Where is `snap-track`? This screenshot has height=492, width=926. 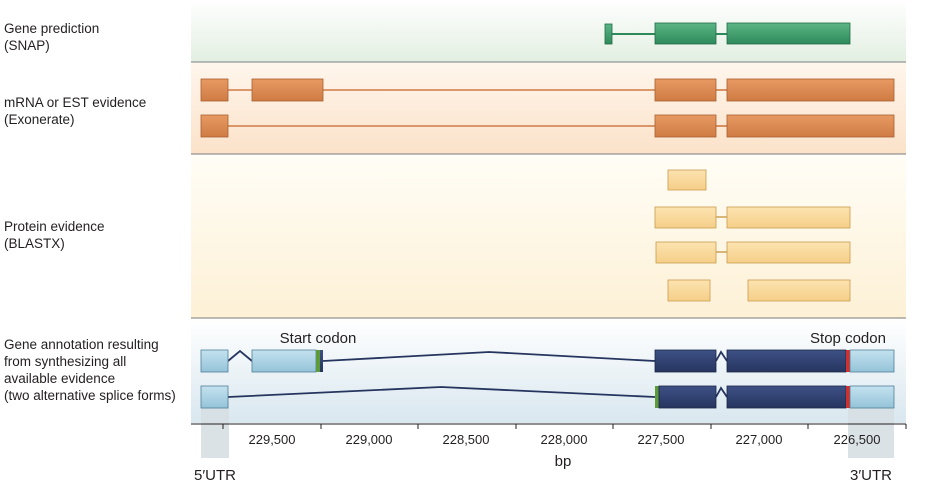 snap-track is located at coordinates (727, 33).